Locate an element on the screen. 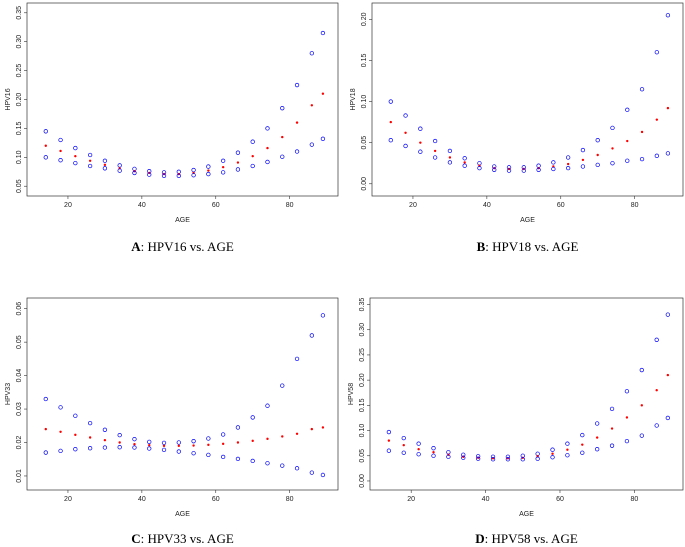 This screenshot has width=685, height=547. caption: D: HPV58 vs. AGE is located at coordinates (526, 538).